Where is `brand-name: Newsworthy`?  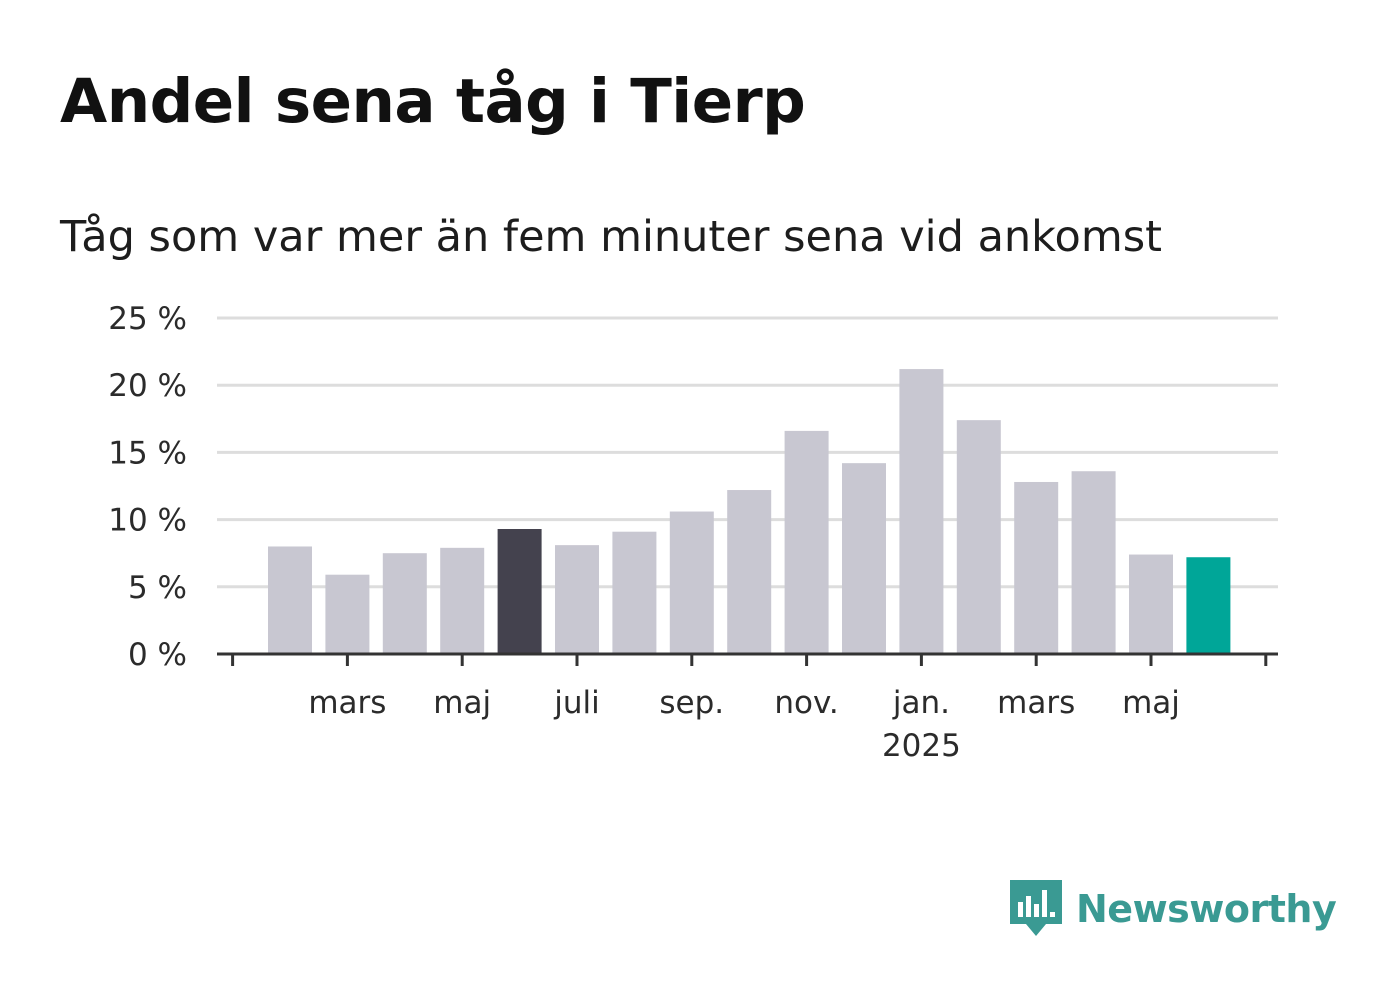 brand-name: Newsworthy is located at coordinates (1206, 909).